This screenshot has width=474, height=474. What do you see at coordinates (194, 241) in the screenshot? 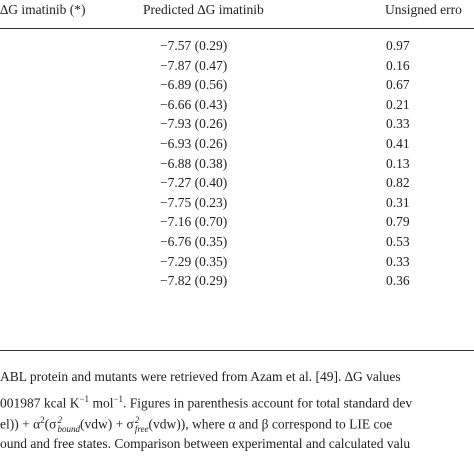
I see `table-cell: −6.76 (0.35)` at bounding box center [194, 241].